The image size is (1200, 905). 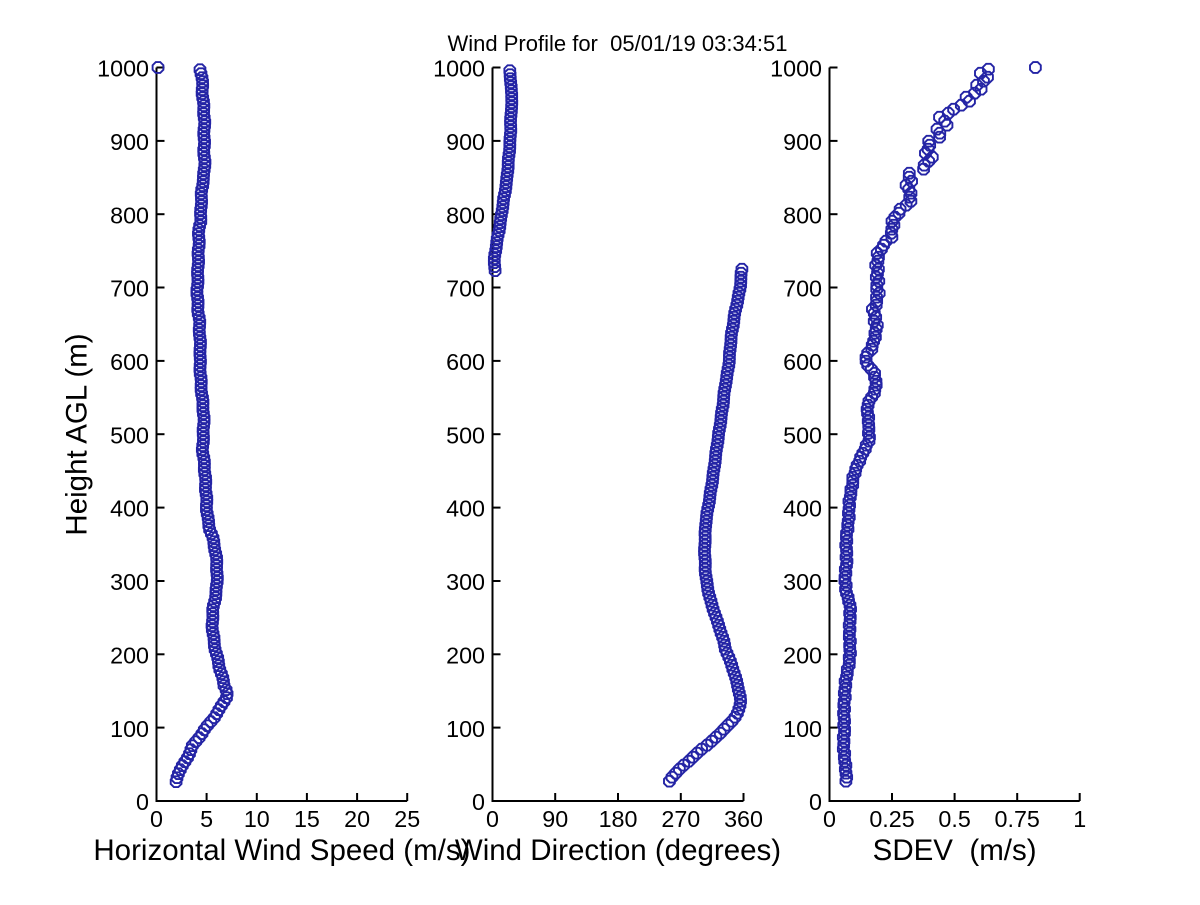 I want to click on svg-text: SDEV (m/s), so click(x=955, y=850).